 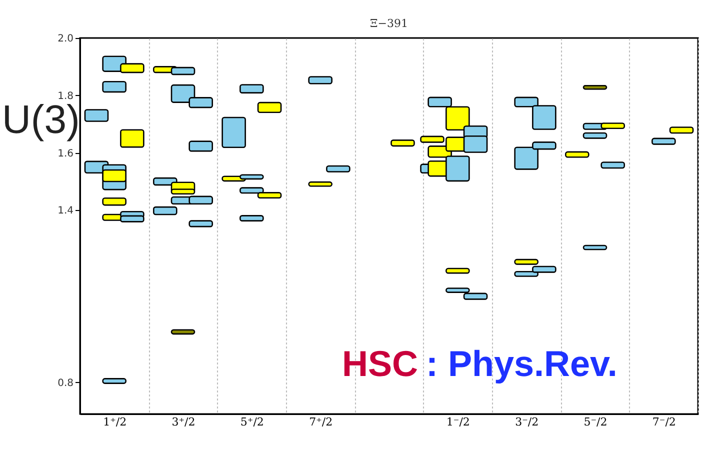 I want to click on x-tick-label: 7⁺/2, so click(x=321, y=422).